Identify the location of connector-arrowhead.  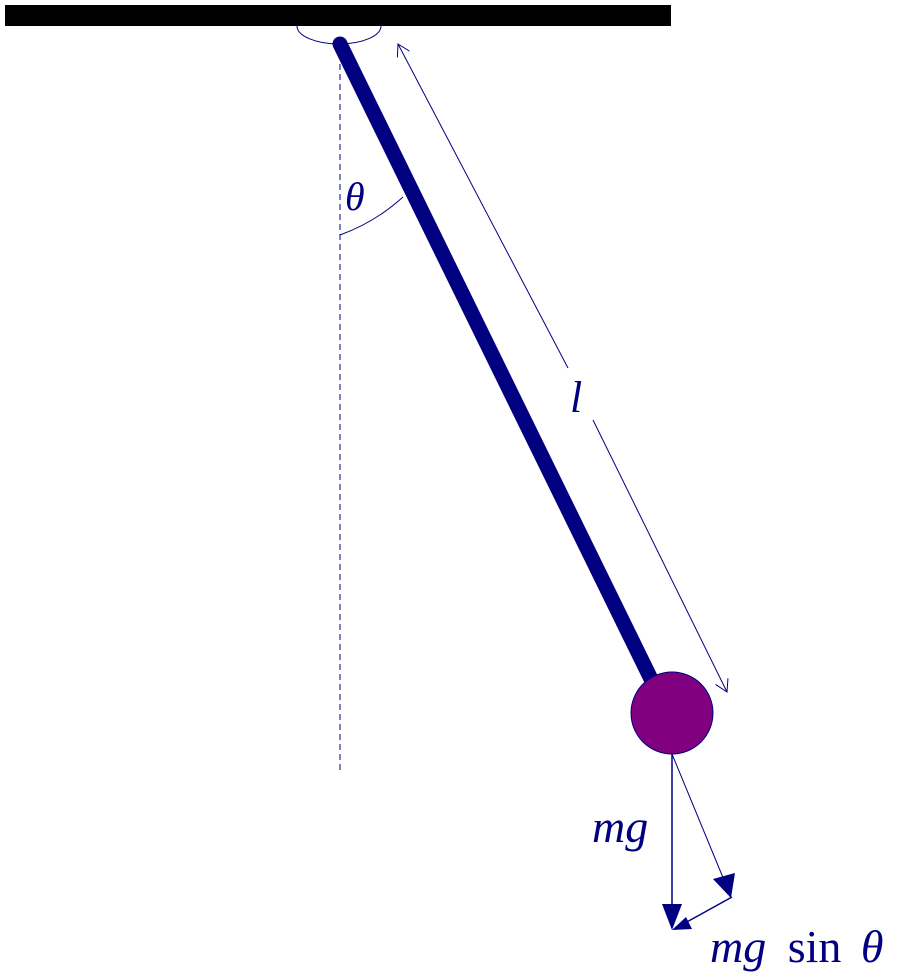
(682, 923).